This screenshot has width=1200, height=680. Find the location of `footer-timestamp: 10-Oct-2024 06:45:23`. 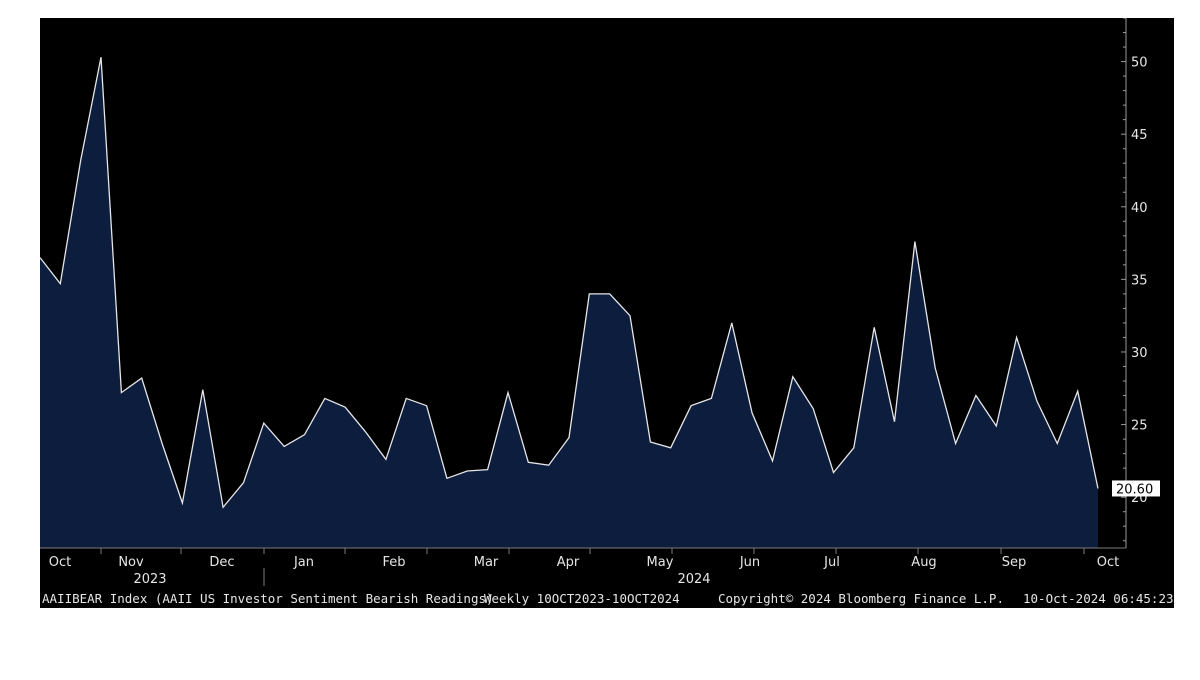

footer-timestamp: 10-Oct-2024 06:45:23 is located at coordinates (1098, 598).